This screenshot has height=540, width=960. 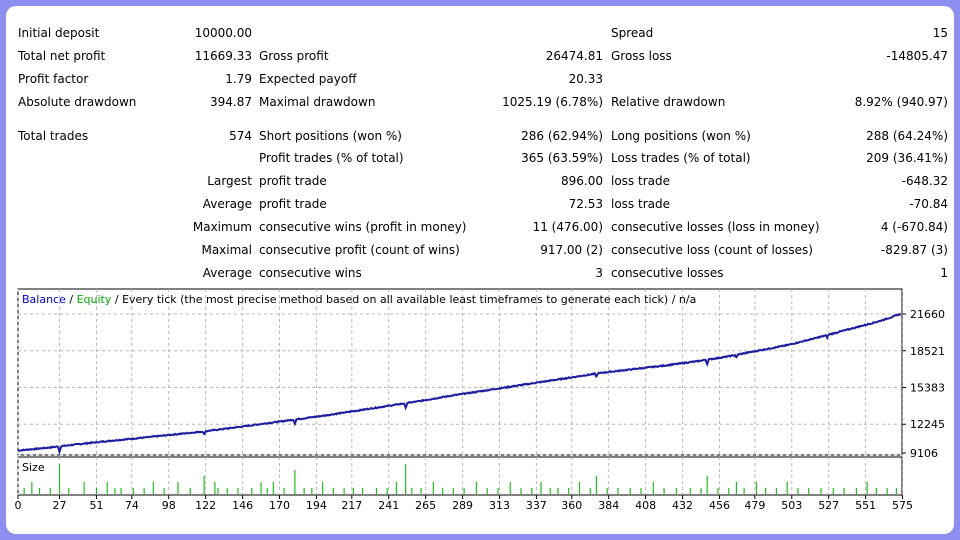 What do you see at coordinates (53, 79) in the screenshot?
I see `report-cell-c1: Profit factor` at bounding box center [53, 79].